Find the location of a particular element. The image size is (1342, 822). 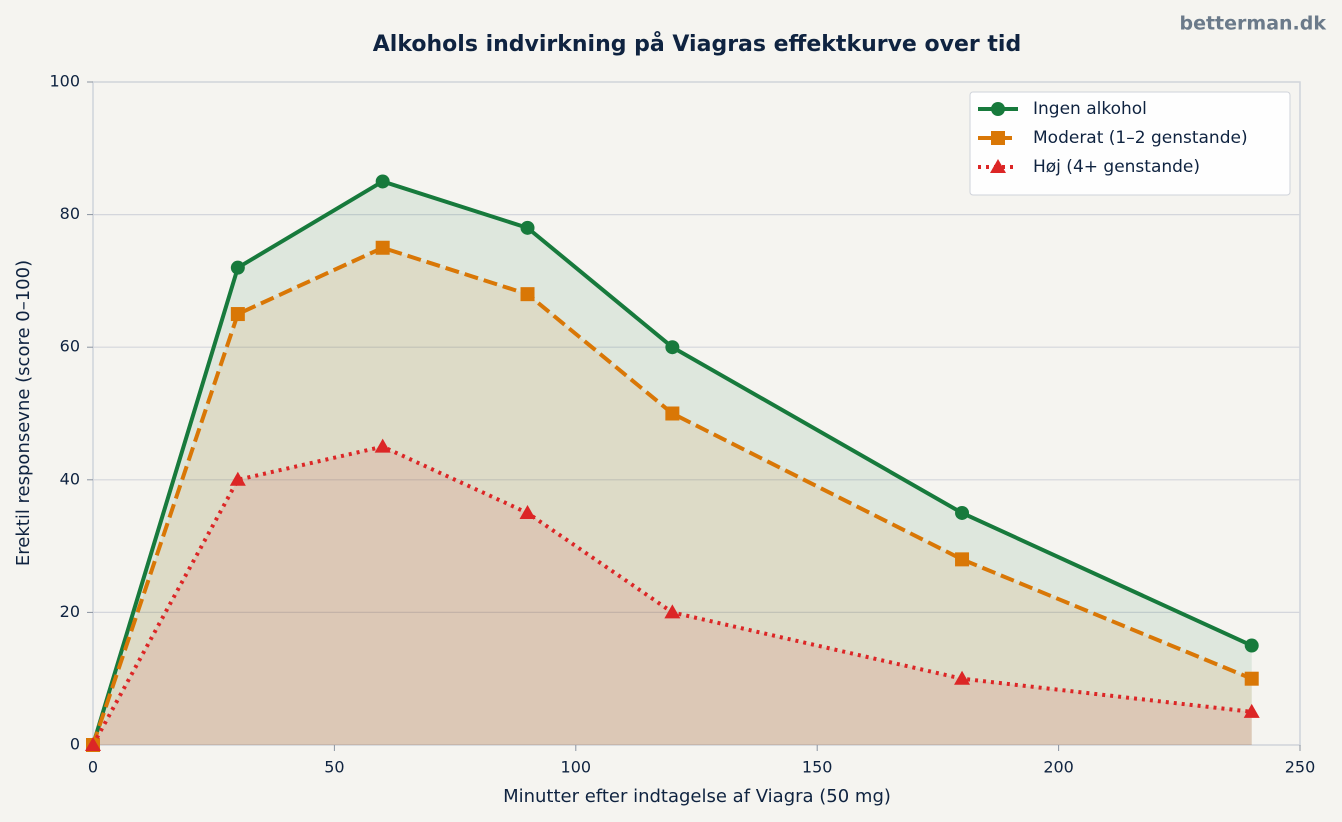

x-tick-label: 0 is located at coordinates (93, 767).